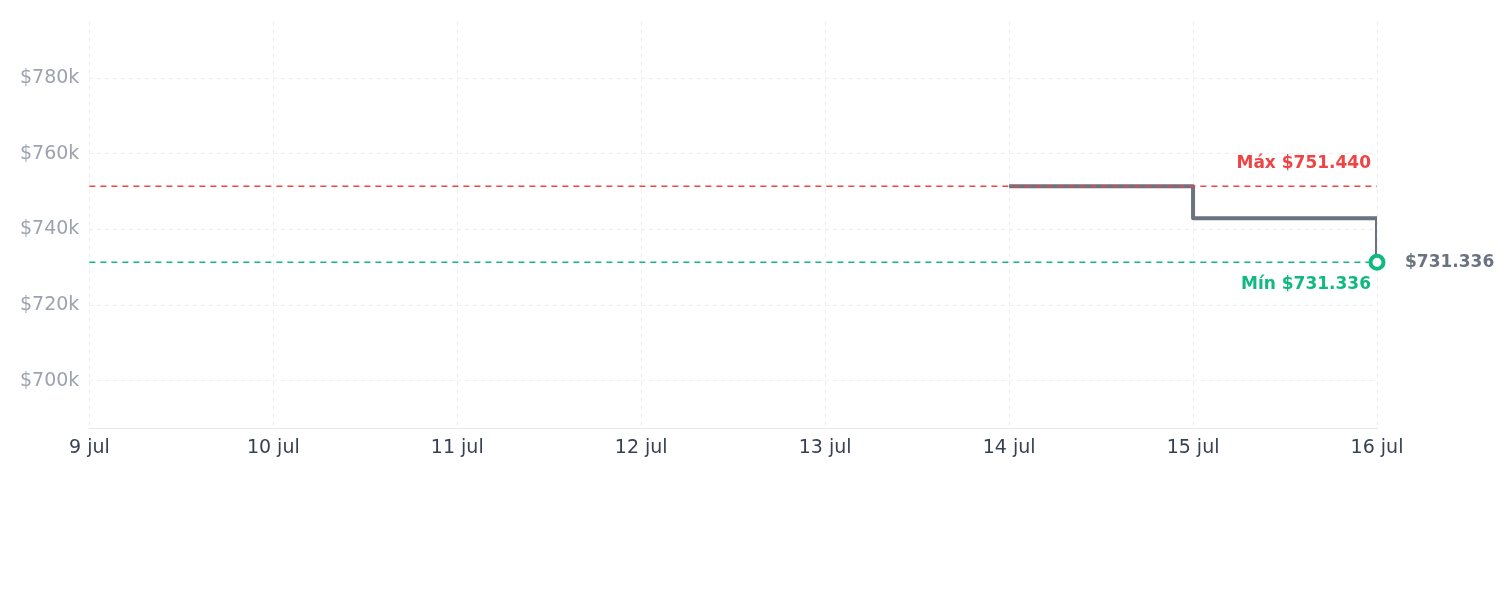  What do you see at coordinates (50, 151) in the screenshot?
I see `y-tick-label: $760k` at bounding box center [50, 151].